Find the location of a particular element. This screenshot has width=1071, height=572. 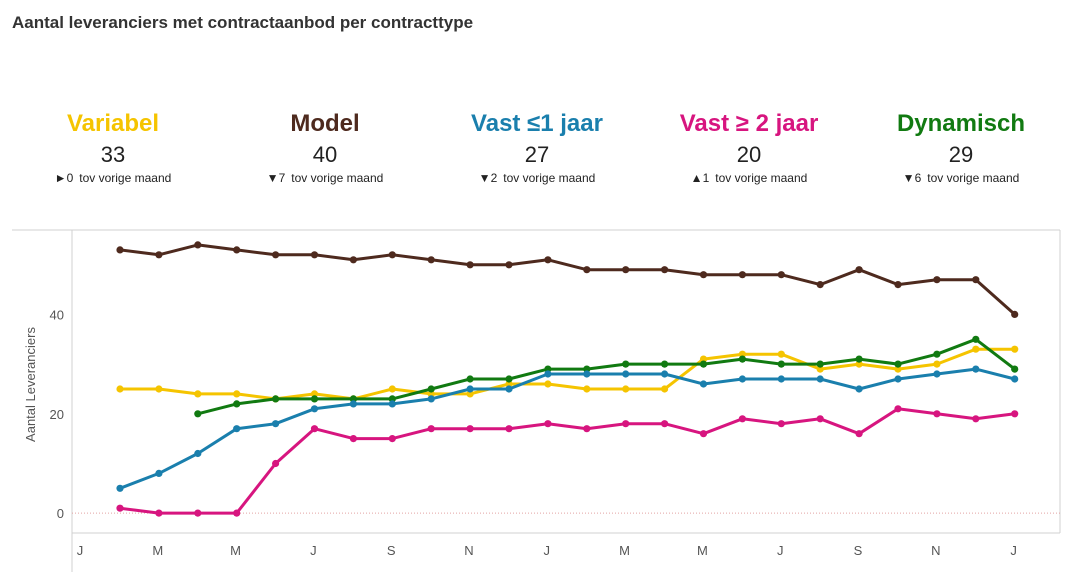

kpi-card-dynamisch: Dynamisch 29 ▼6 tov vorige maand is located at coordinates (961, 147).